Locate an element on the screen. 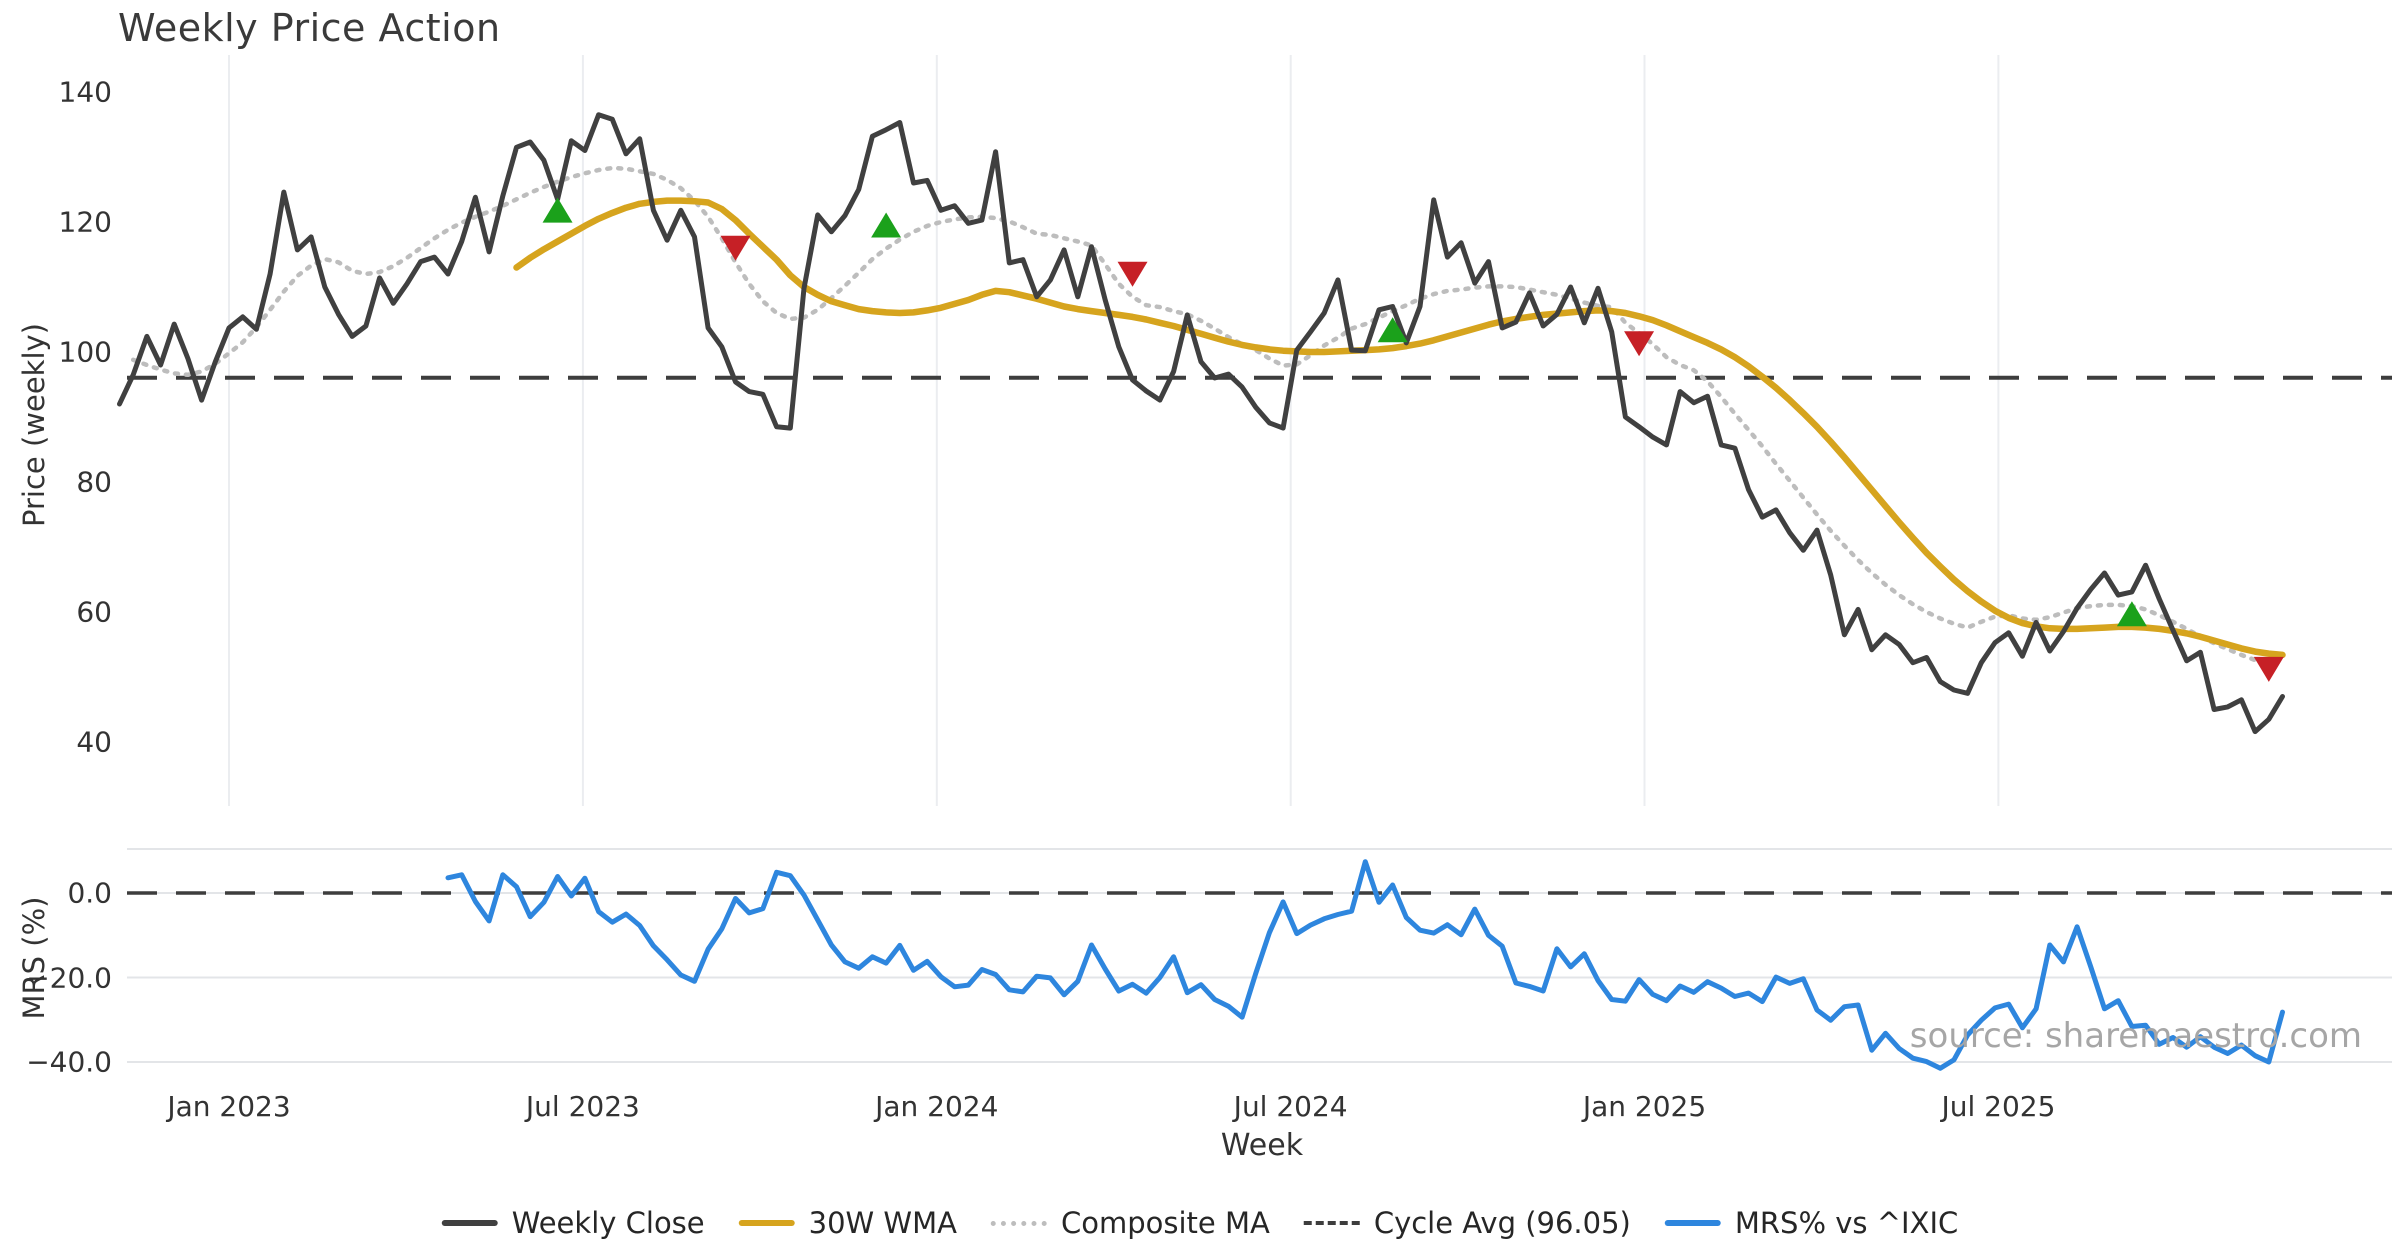 This screenshot has width=2400, height=1260. x-tick-label: Jul 2024 is located at coordinates (1290, 1106).